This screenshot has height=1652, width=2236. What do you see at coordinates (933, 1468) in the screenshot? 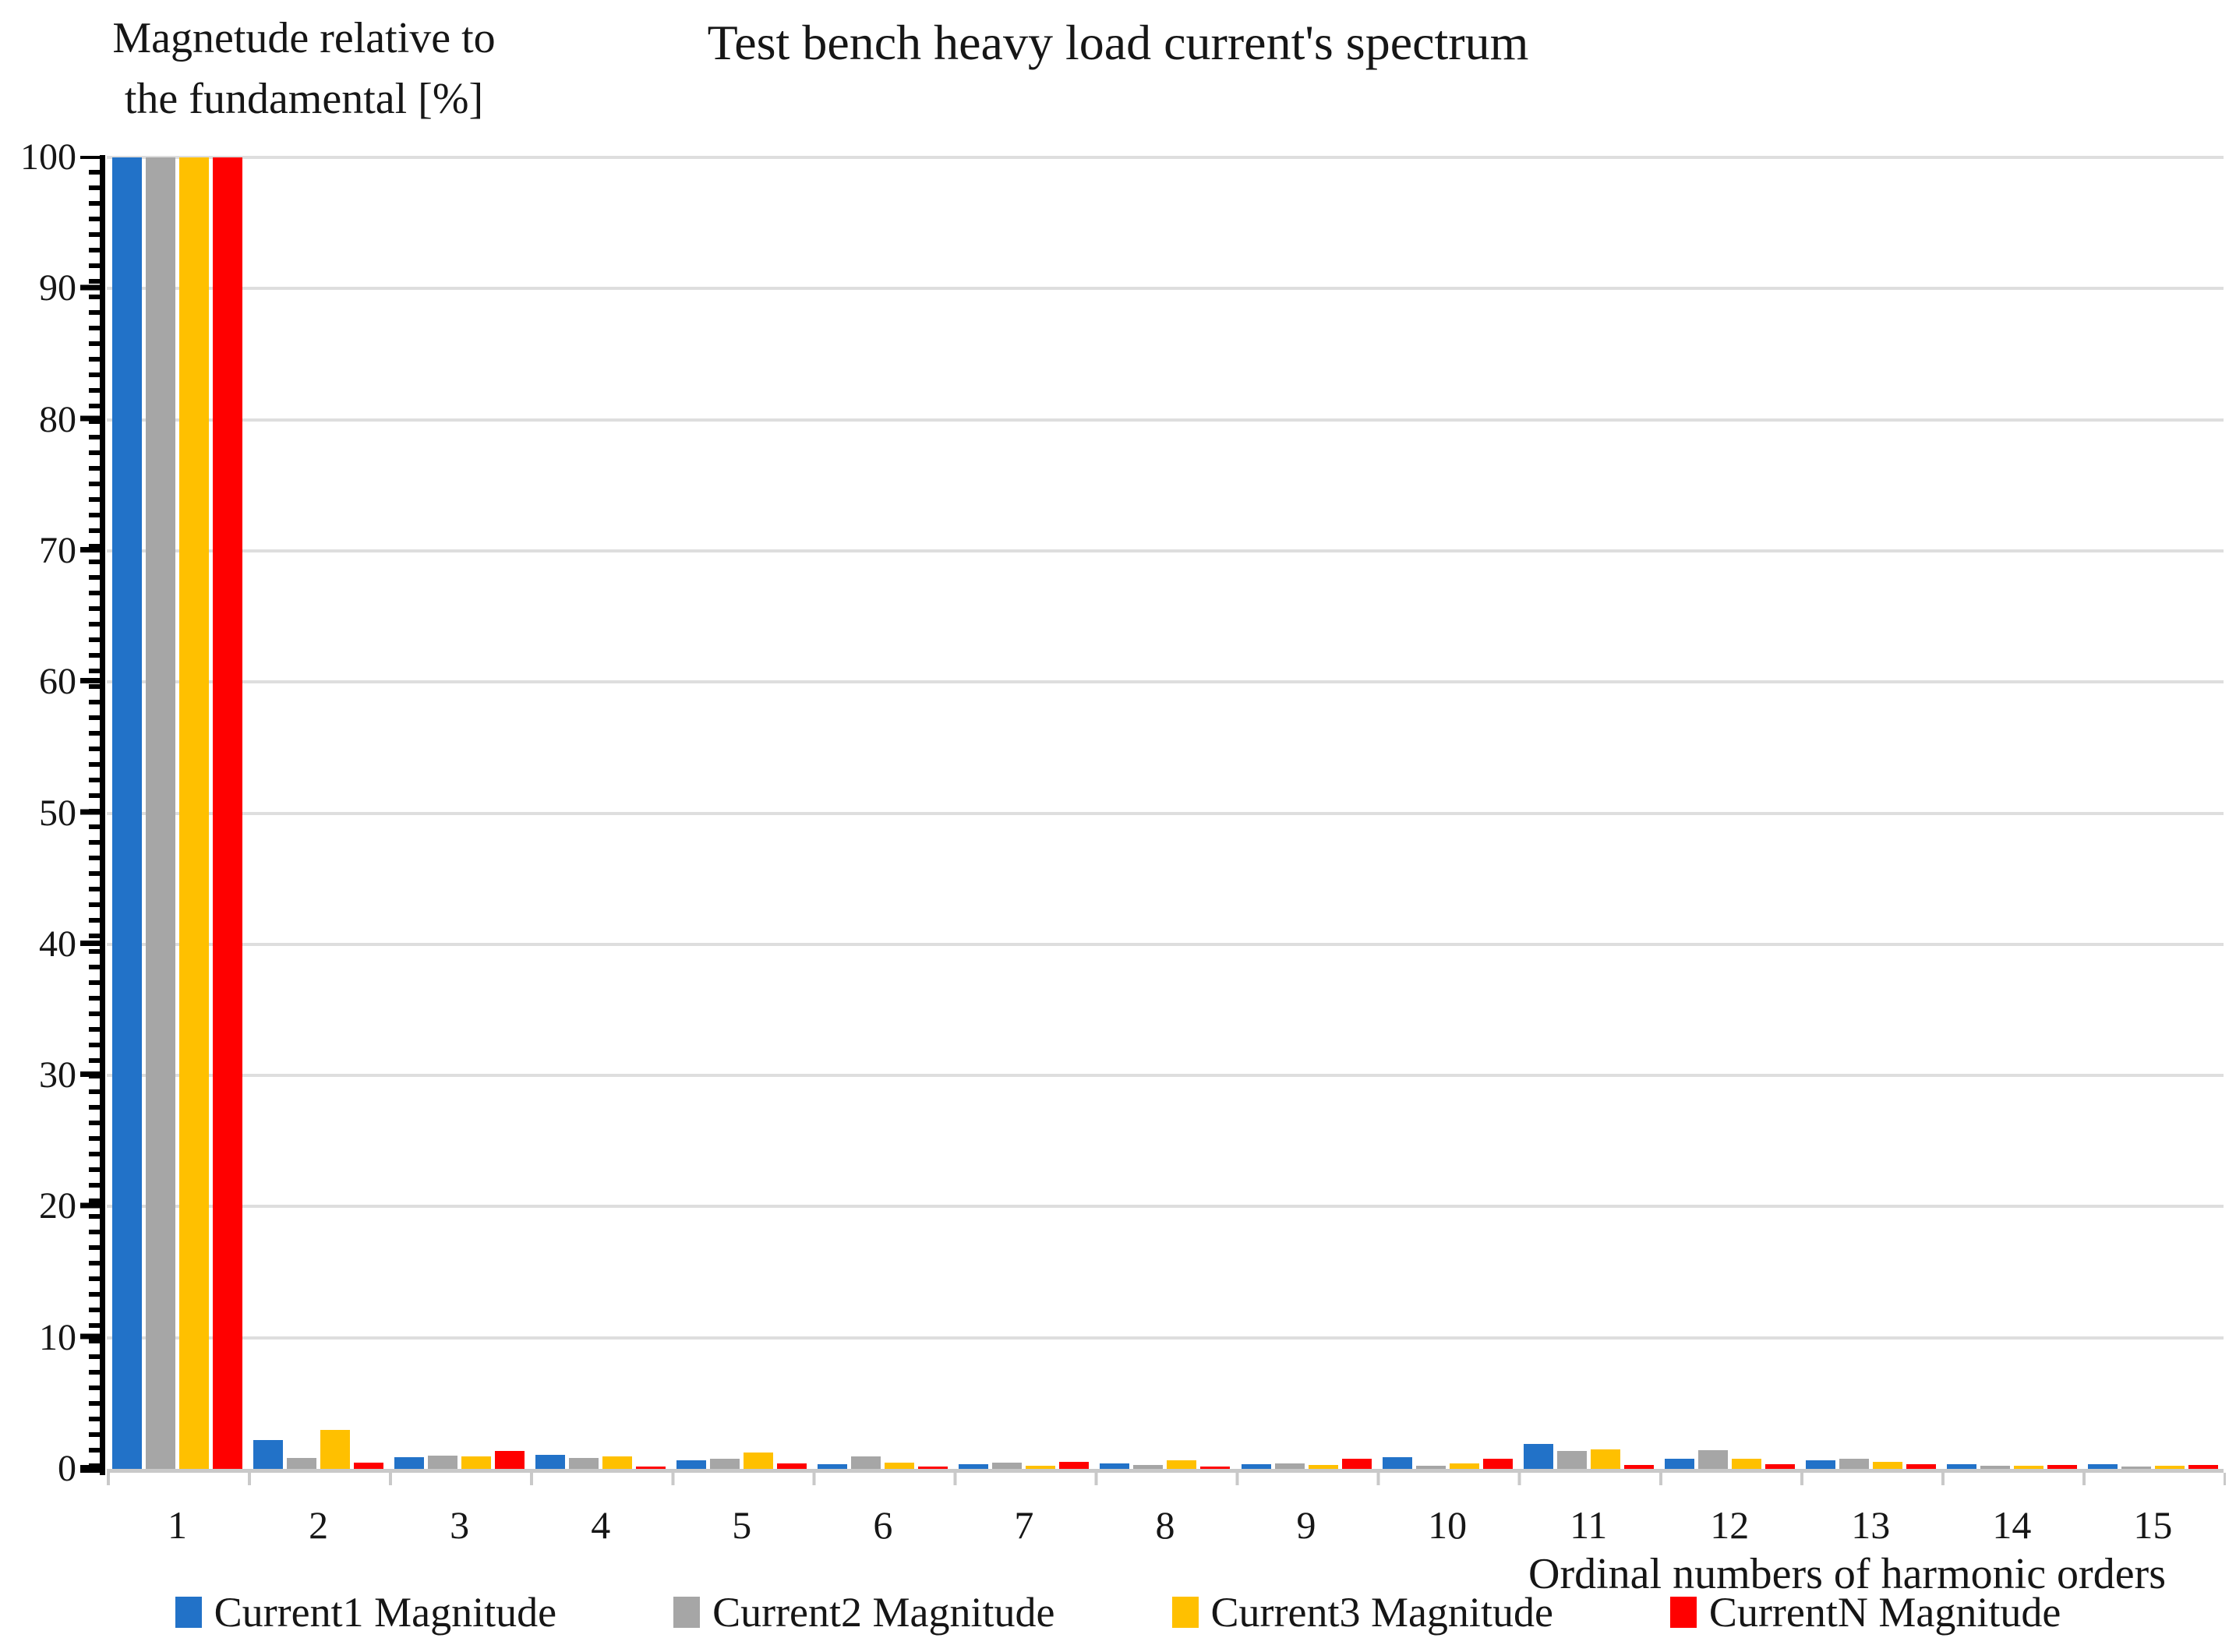
I see `bar-currentn-magnitude-h6` at bounding box center [933, 1468].